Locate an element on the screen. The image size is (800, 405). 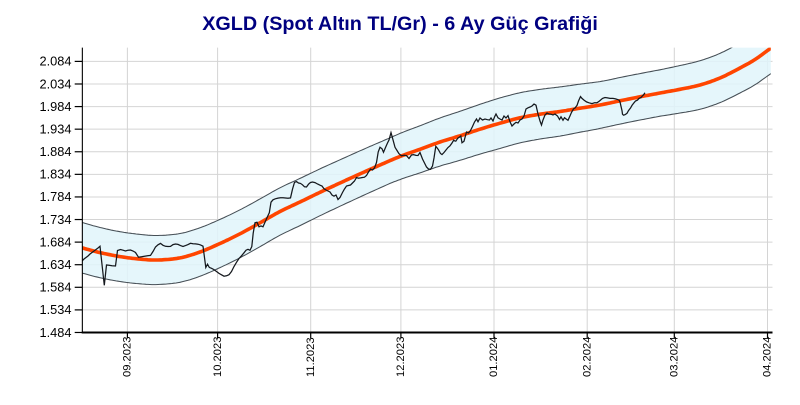
svg-text: 01.2024 is located at coordinates (494, 357).